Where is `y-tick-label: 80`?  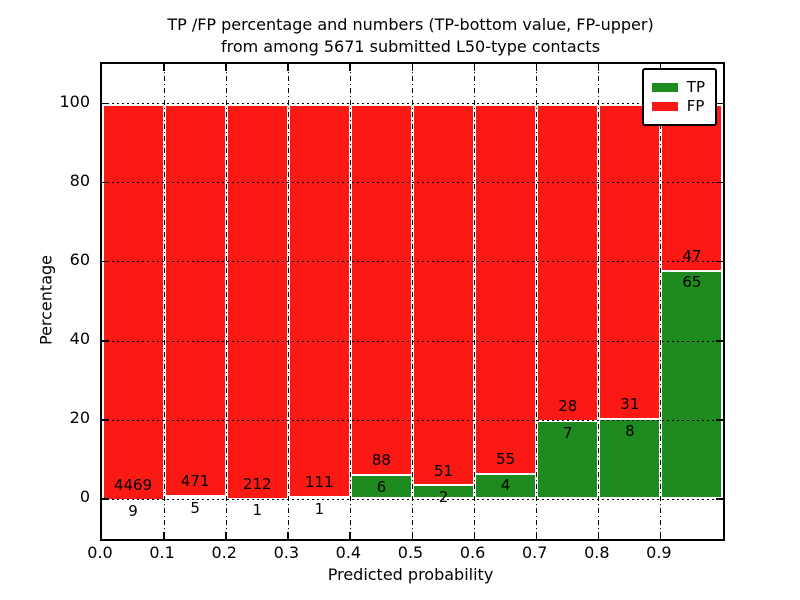 y-tick-label: 80 is located at coordinates (79, 180).